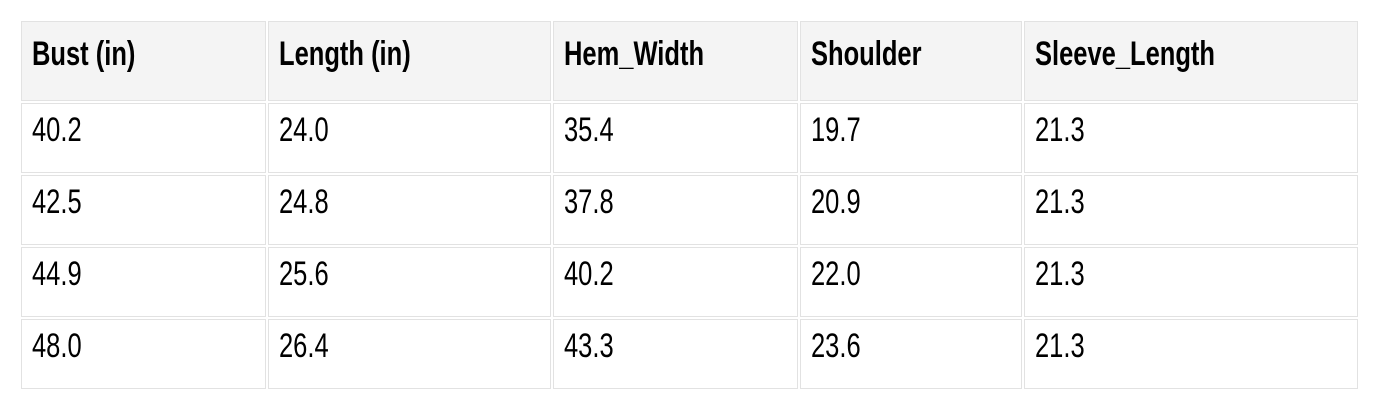 This screenshot has height=413, width=1381. Describe the element at coordinates (304, 130) in the screenshot. I see `cell-value: 24.0` at that location.